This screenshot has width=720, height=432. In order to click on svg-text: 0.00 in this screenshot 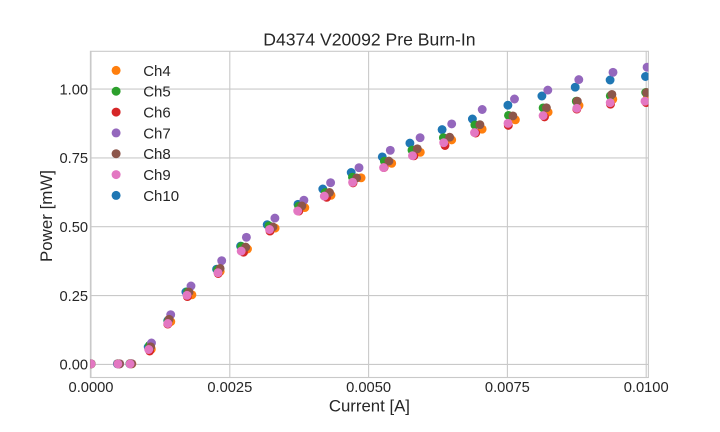, I will do `click(74, 366)`.